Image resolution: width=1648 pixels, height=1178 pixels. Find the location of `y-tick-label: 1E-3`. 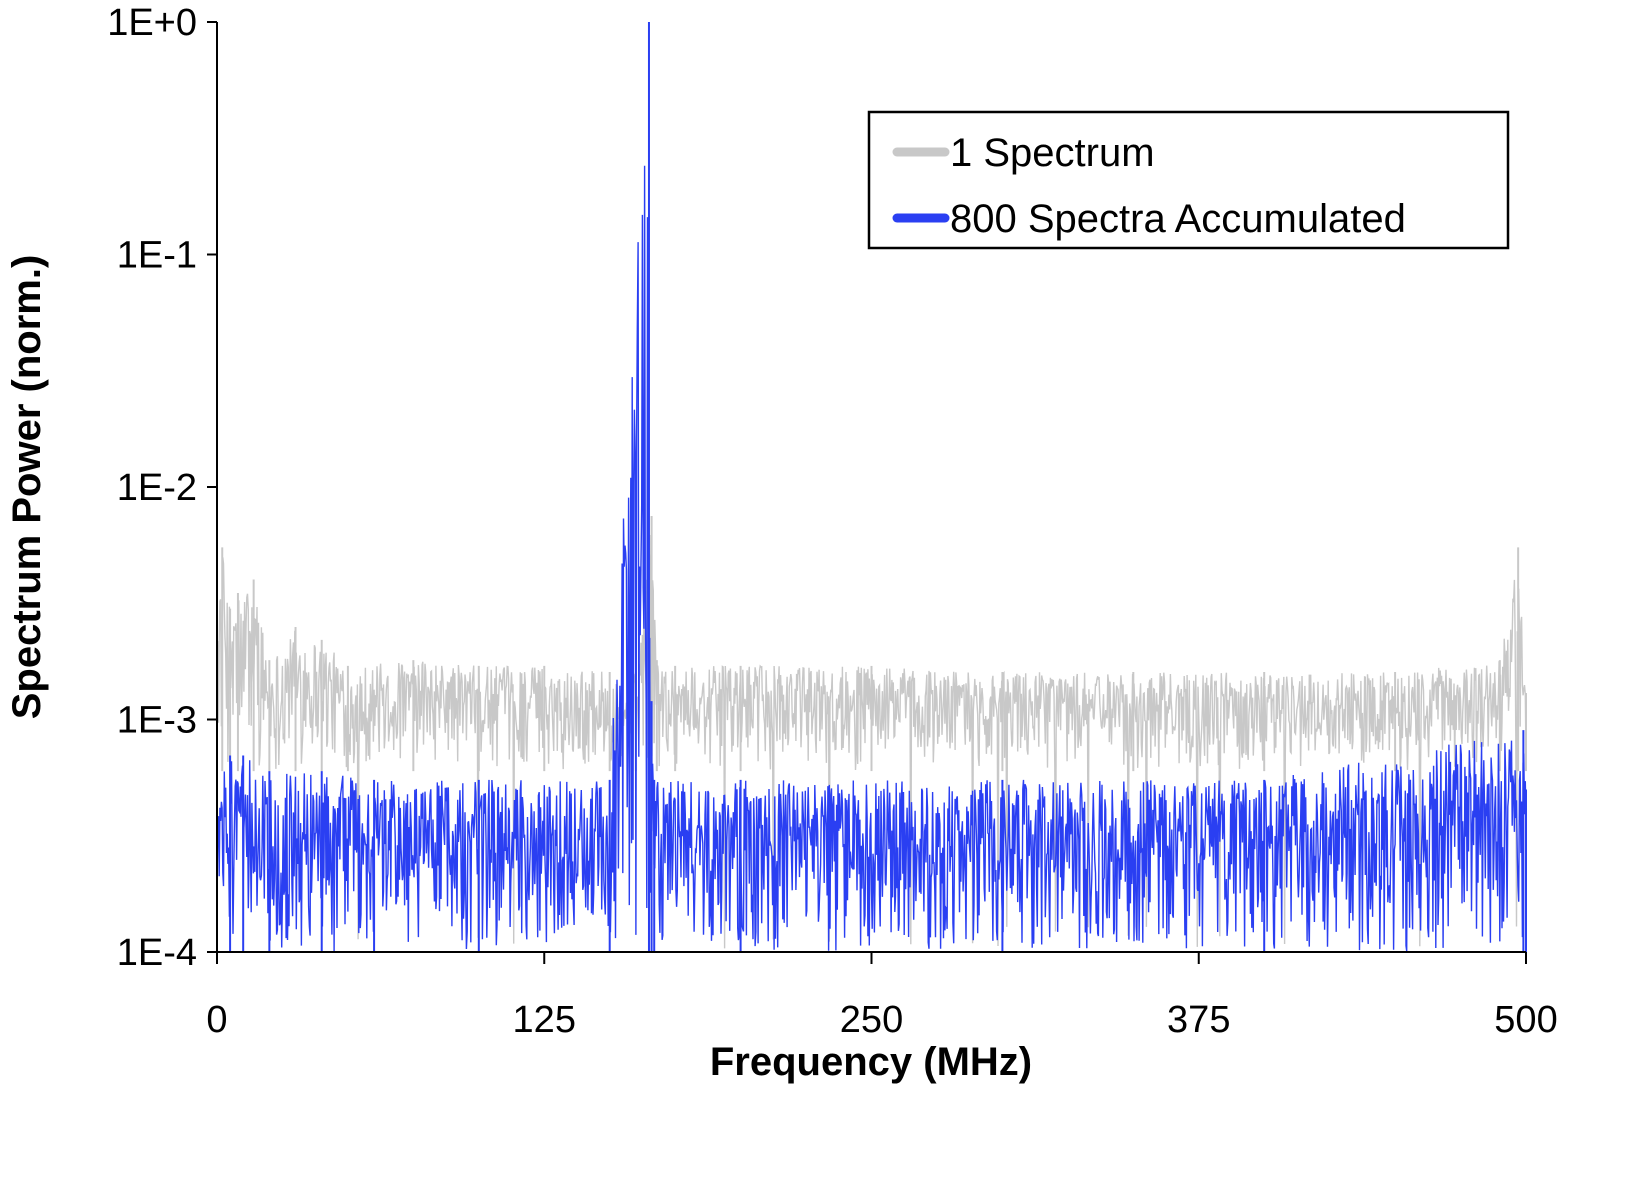

y-tick-label: 1E-3 is located at coordinates (157, 721).